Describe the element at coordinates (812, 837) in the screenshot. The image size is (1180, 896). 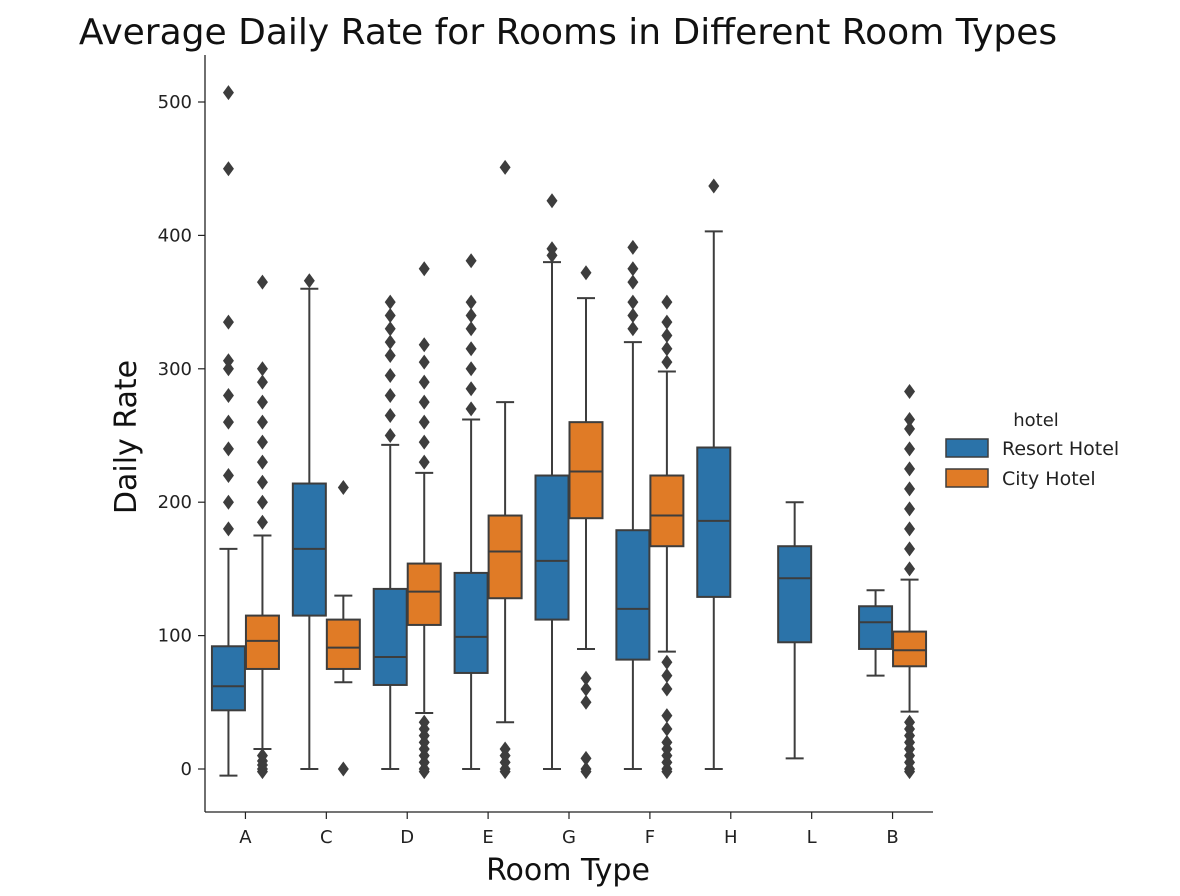
I see `x-tick-label: L` at that location.